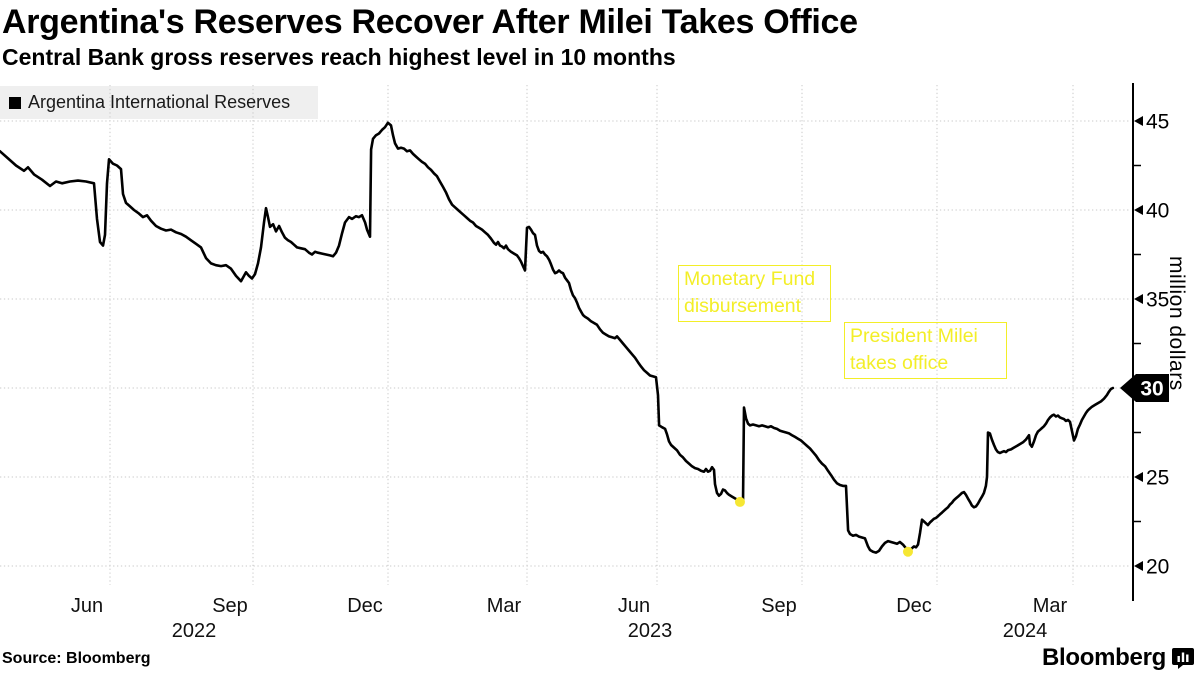 The image size is (1200, 675). I want to click on y-axis-tick-label: 45, so click(1157, 122).